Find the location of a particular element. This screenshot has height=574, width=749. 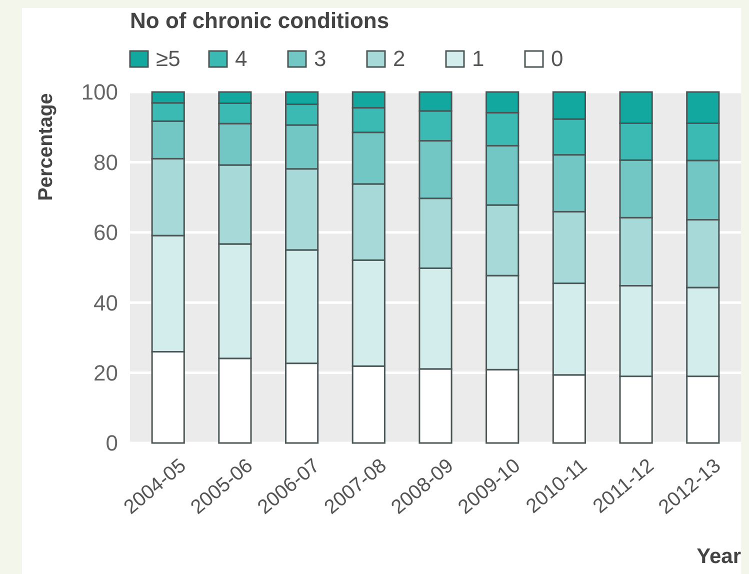

legend-label: 2 is located at coordinates (399, 58).